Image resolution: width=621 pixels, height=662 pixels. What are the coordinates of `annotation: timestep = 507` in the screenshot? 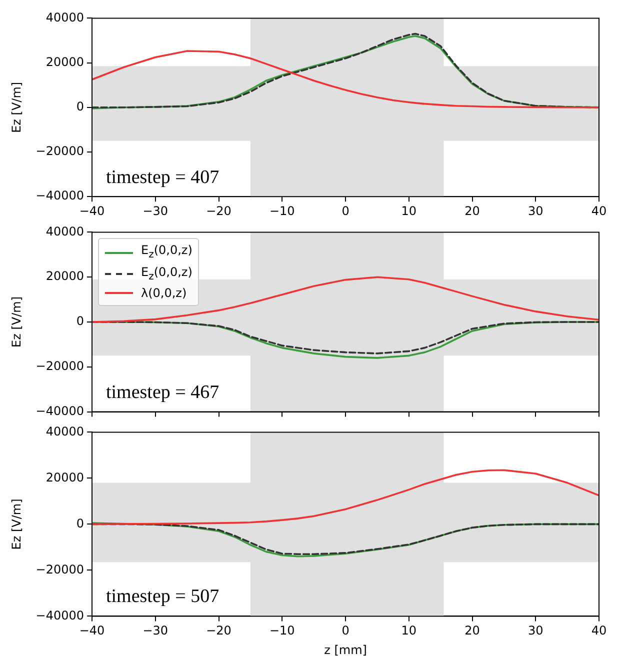 It's located at (163, 597).